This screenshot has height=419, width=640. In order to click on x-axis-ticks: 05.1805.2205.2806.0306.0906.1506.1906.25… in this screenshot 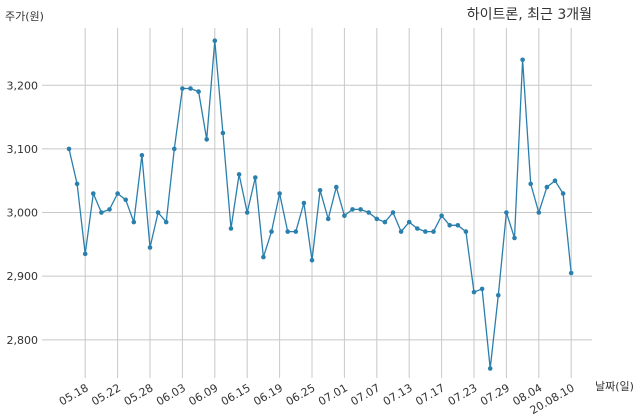, I will do `click(317, 399)`.